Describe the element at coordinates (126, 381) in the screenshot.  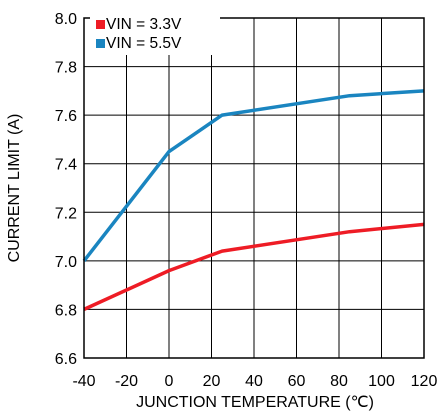
I see `x-tick-label: -20` at that location.